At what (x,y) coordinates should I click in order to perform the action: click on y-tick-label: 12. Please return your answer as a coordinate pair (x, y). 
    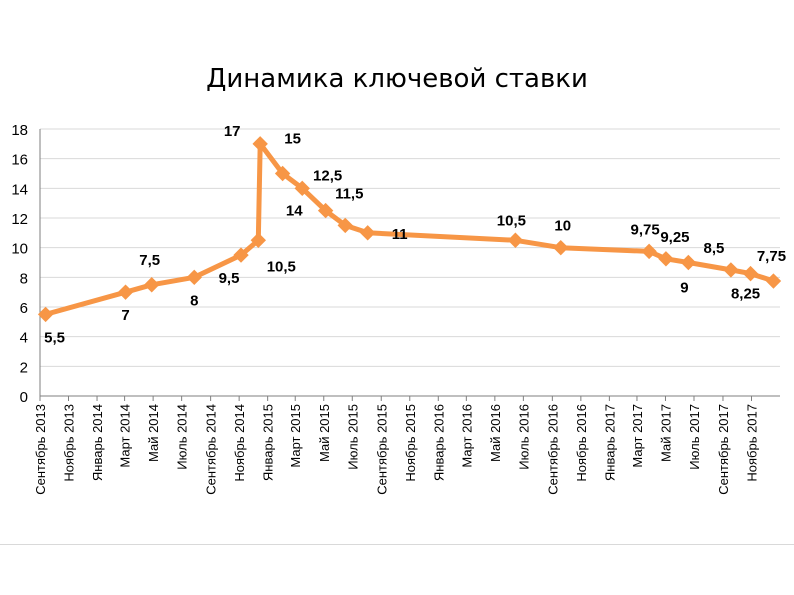
    Looking at the image, I should click on (19, 219).